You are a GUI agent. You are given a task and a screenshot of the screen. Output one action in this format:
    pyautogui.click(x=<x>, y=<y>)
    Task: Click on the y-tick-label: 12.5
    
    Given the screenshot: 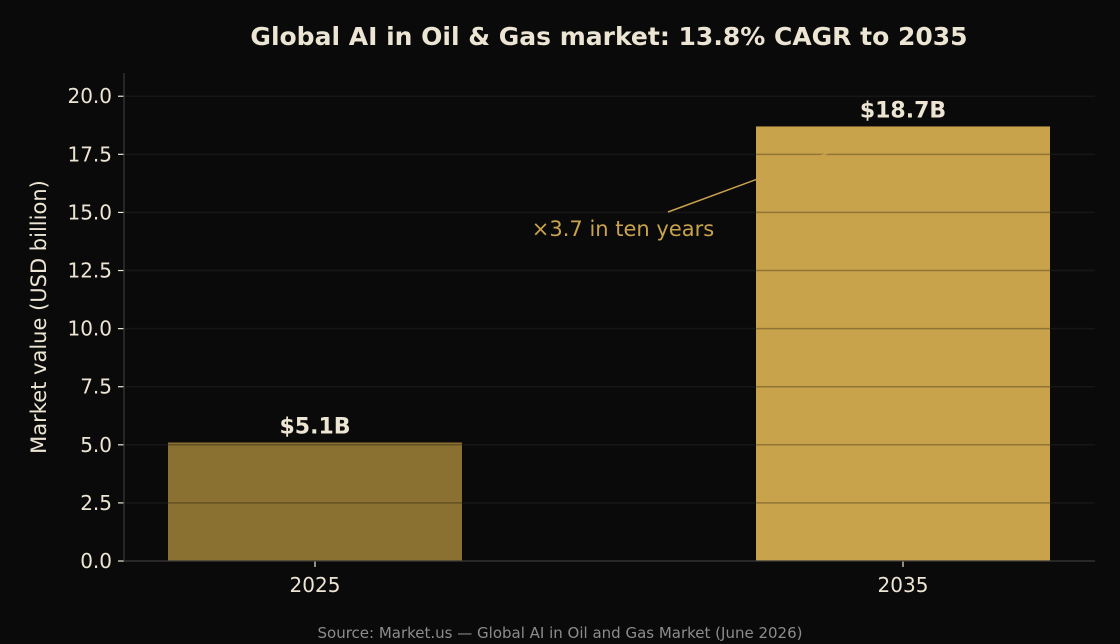 What is the action you would take?
    pyautogui.click(x=89, y=271)
    